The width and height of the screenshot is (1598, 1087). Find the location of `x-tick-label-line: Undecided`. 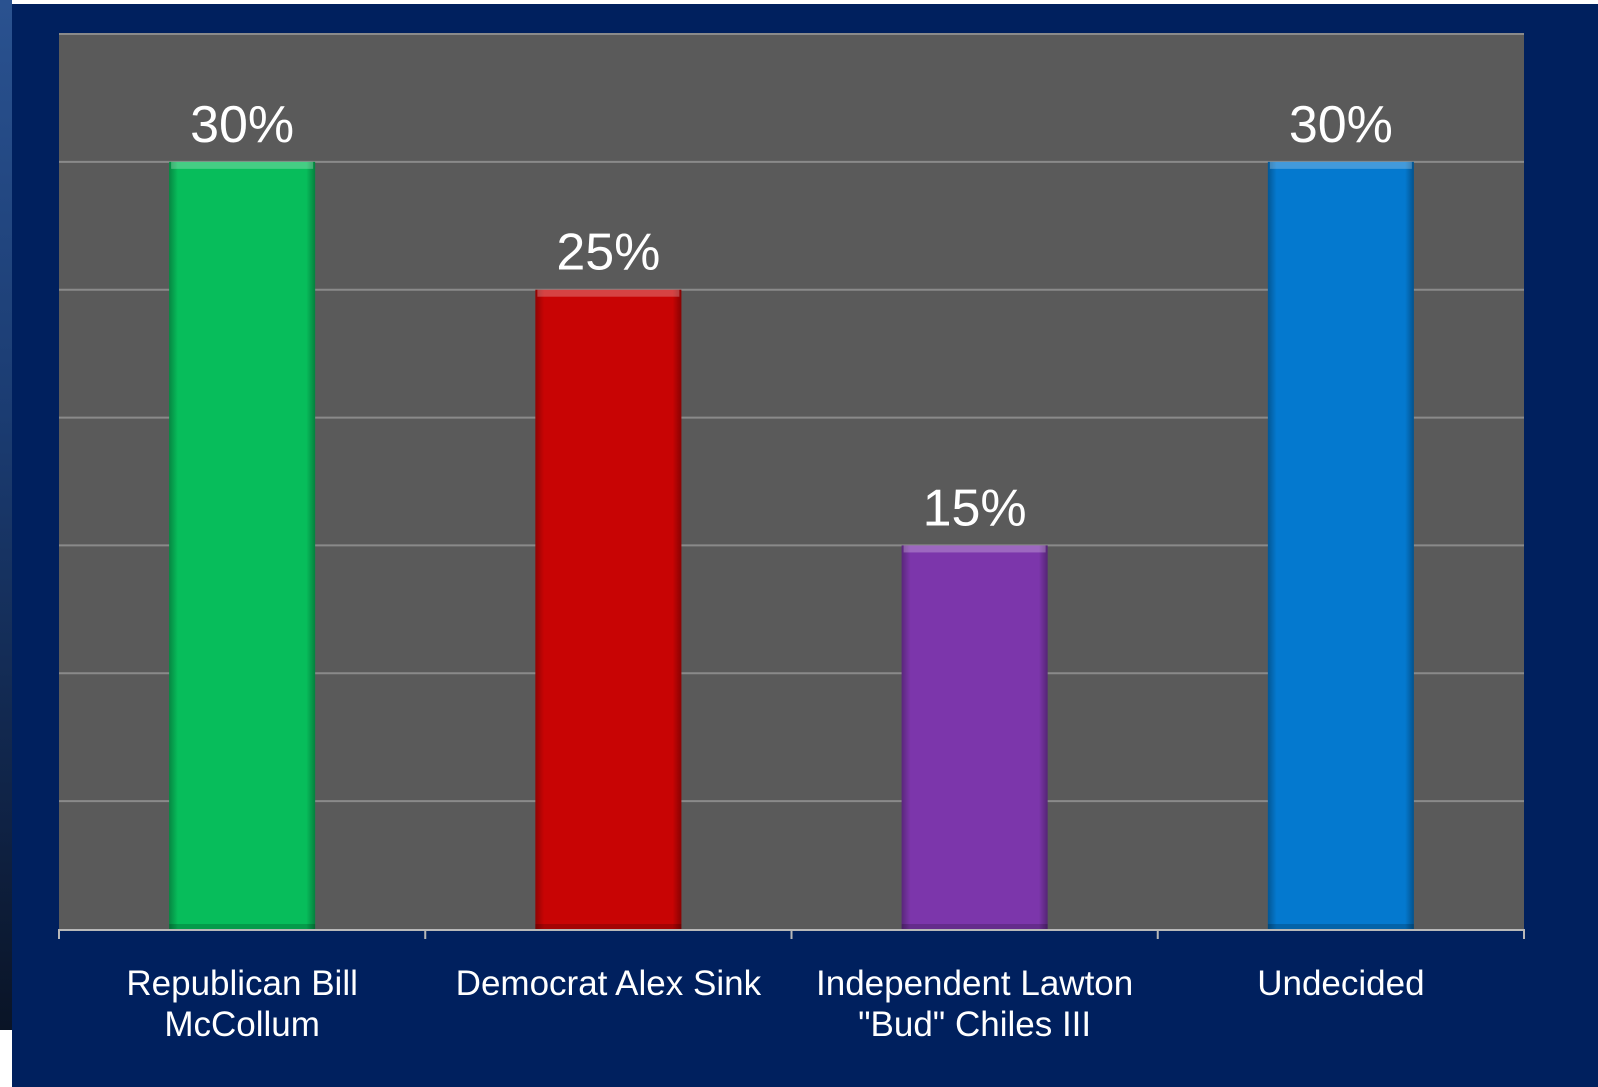

x-tick-label-line: Undecided is located at coordinates (1340, 983).